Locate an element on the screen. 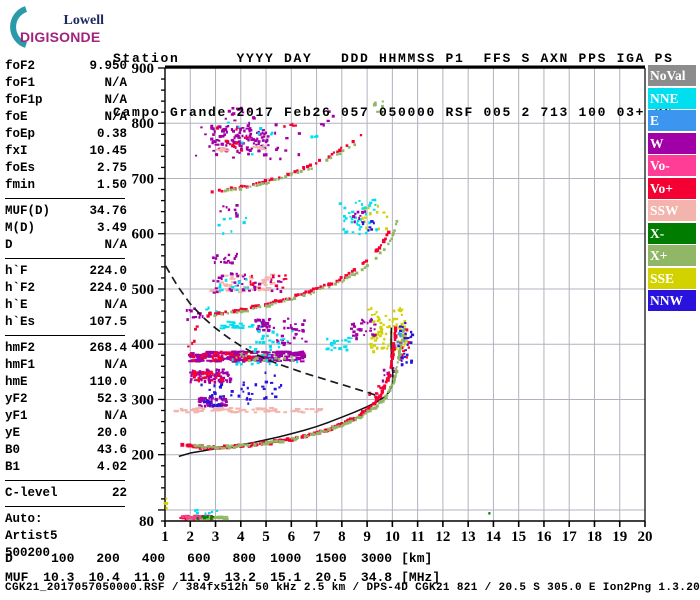 The image size is (700, 600). param-value: 0.38 is located at coordinates (111, 134).